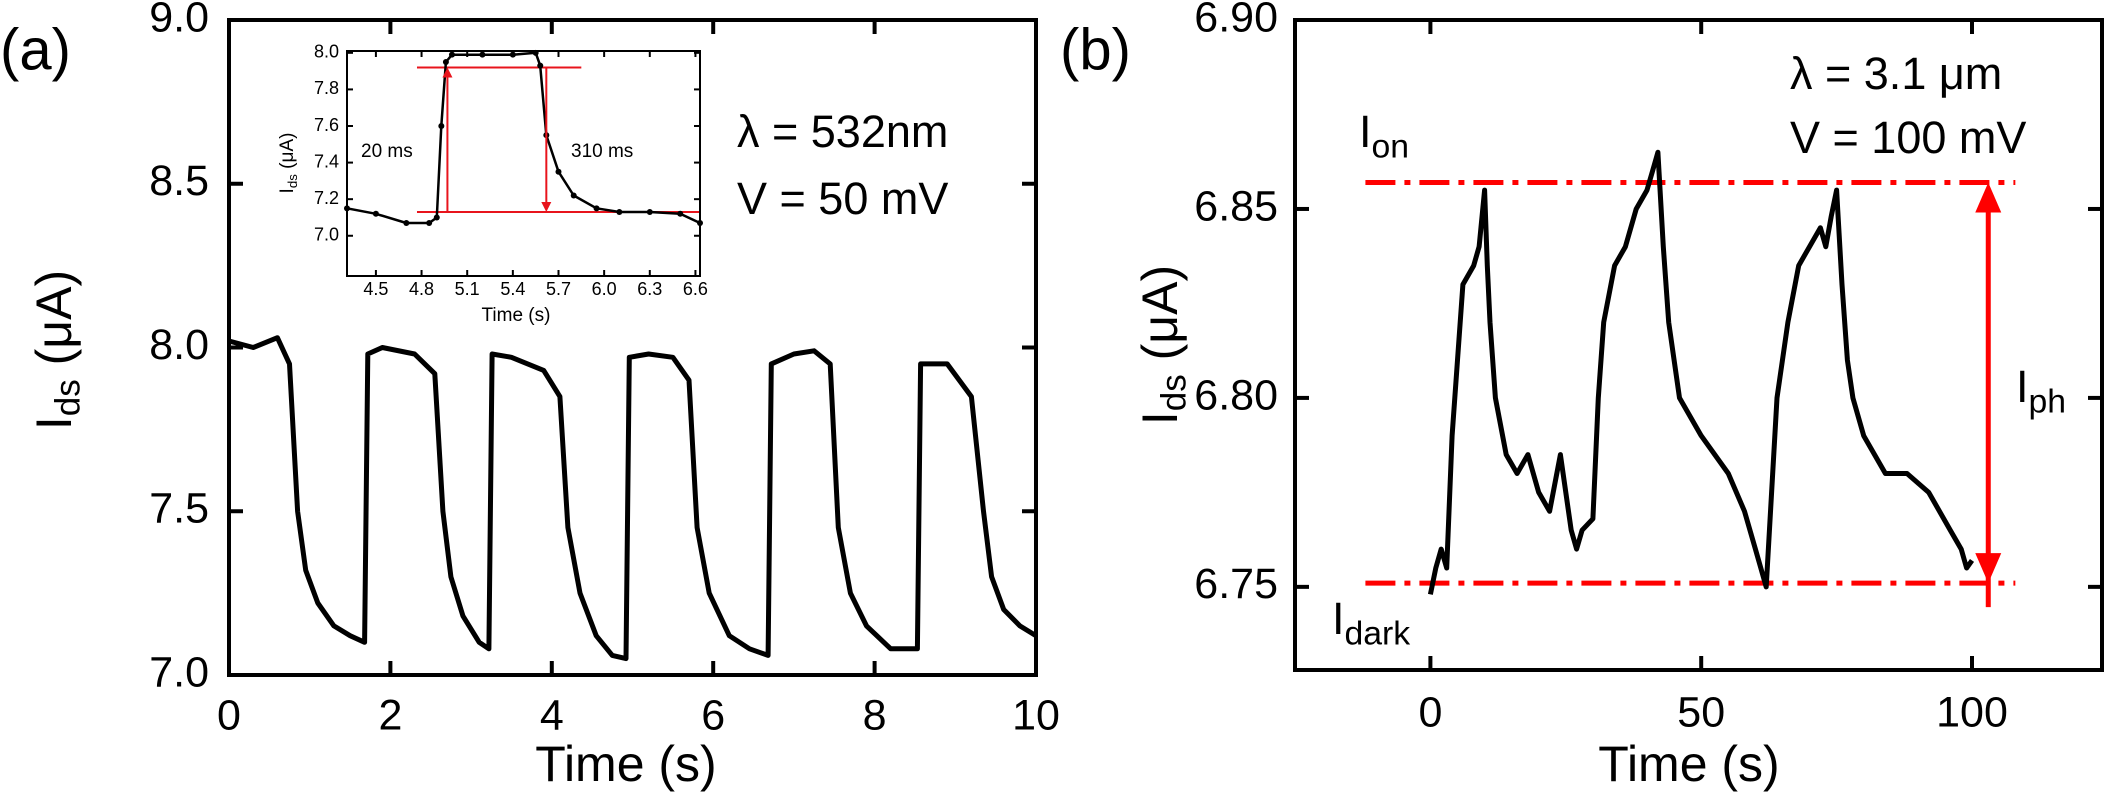 The height and width of the screenshot is (802, 2110). Describe the element at coordinates (512, 289) in the screenshot. I see `x-tick-label: 5.4` at that location.